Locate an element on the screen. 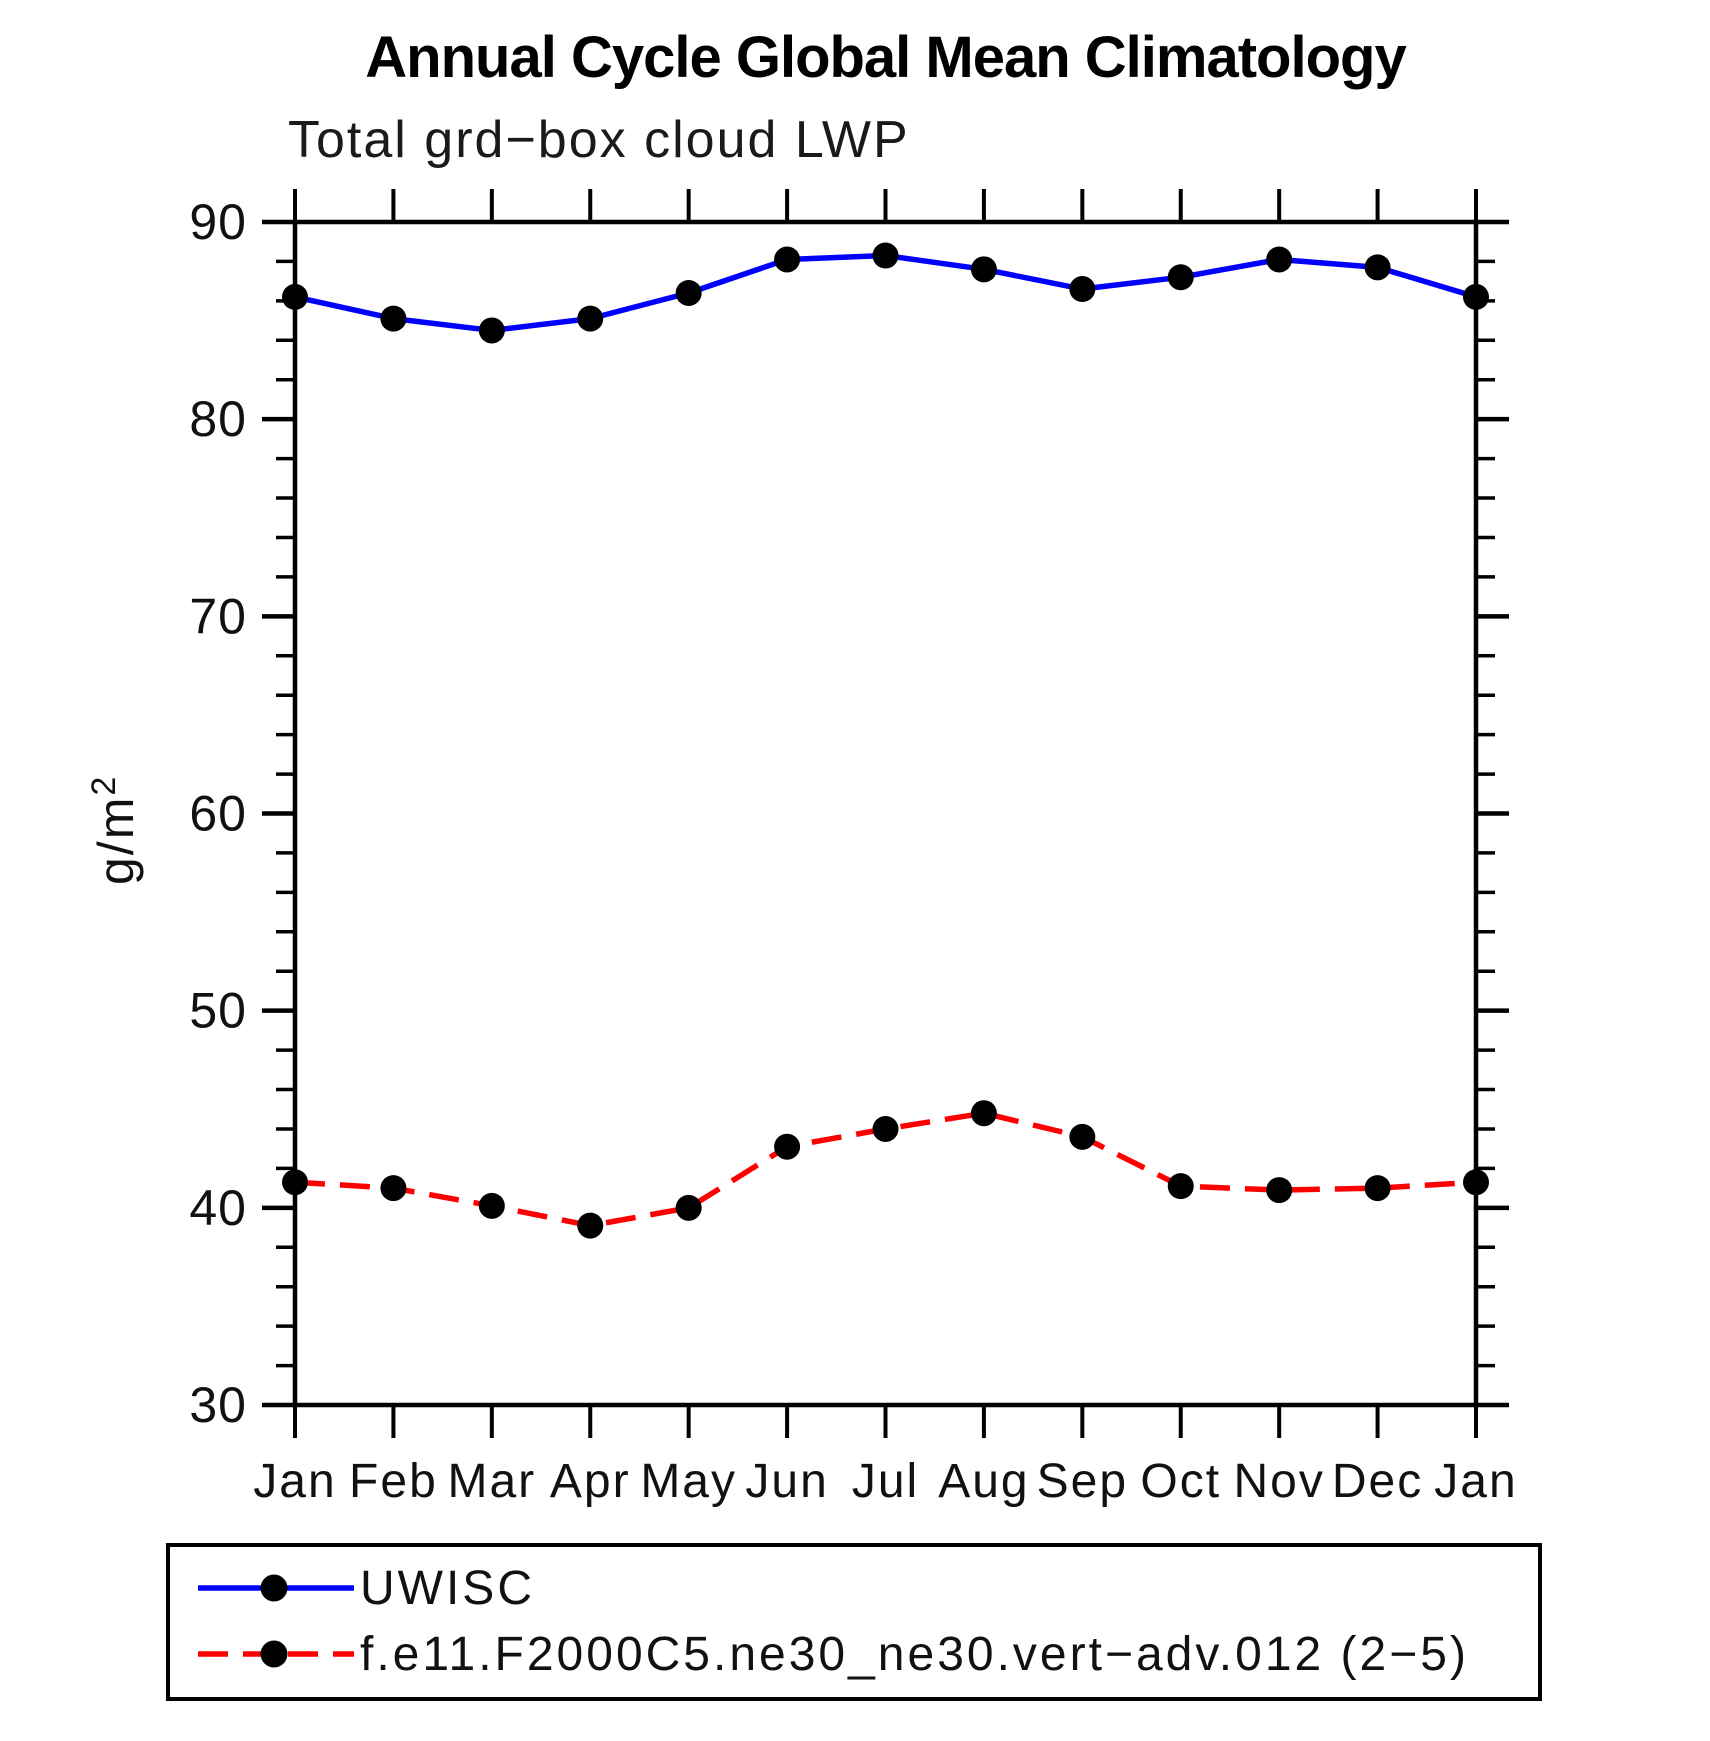 Image resolution: width=1710 pixels, height=1741 pixels. x-axis-tick-label: Aug is located at coordinates (983, 1481).